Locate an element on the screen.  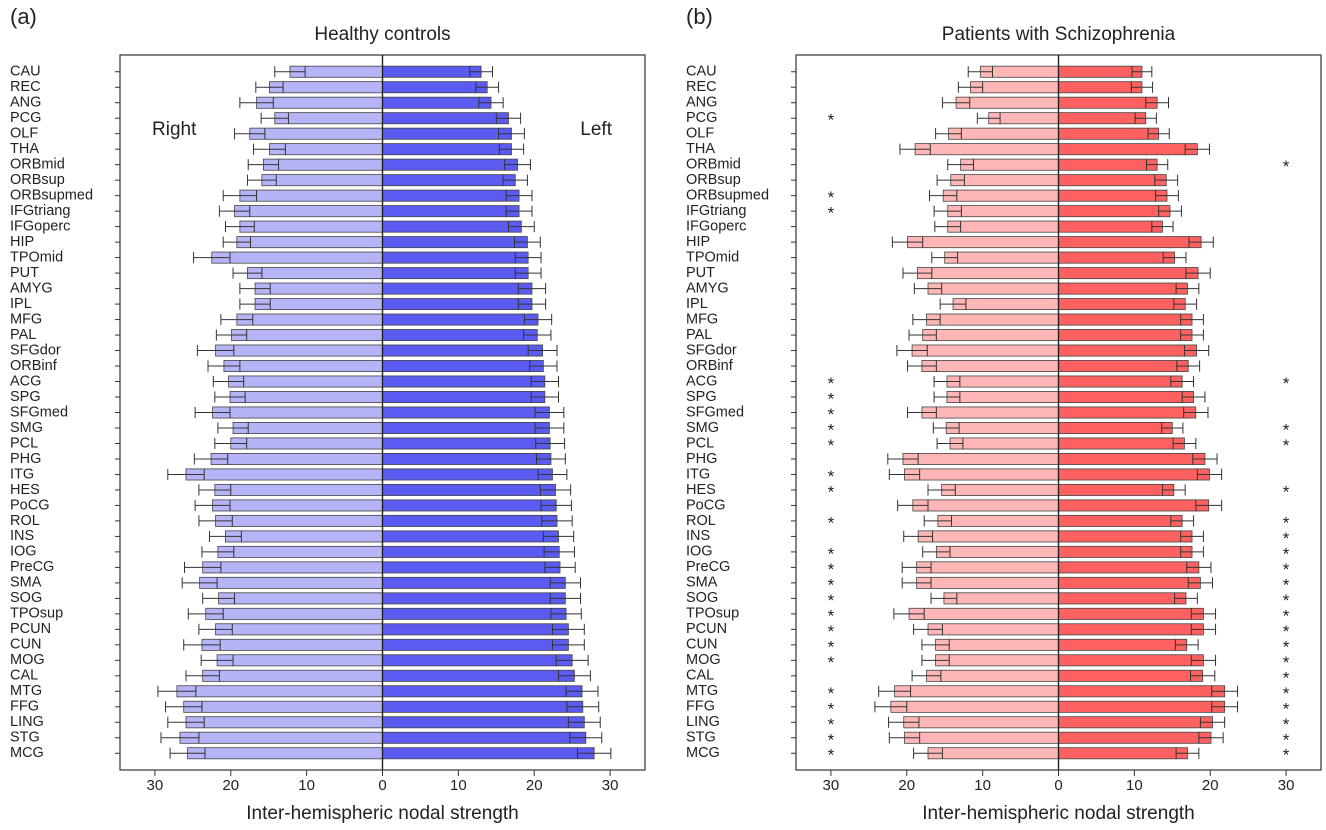
category-label: MTG is located at coordinates (702, 691).